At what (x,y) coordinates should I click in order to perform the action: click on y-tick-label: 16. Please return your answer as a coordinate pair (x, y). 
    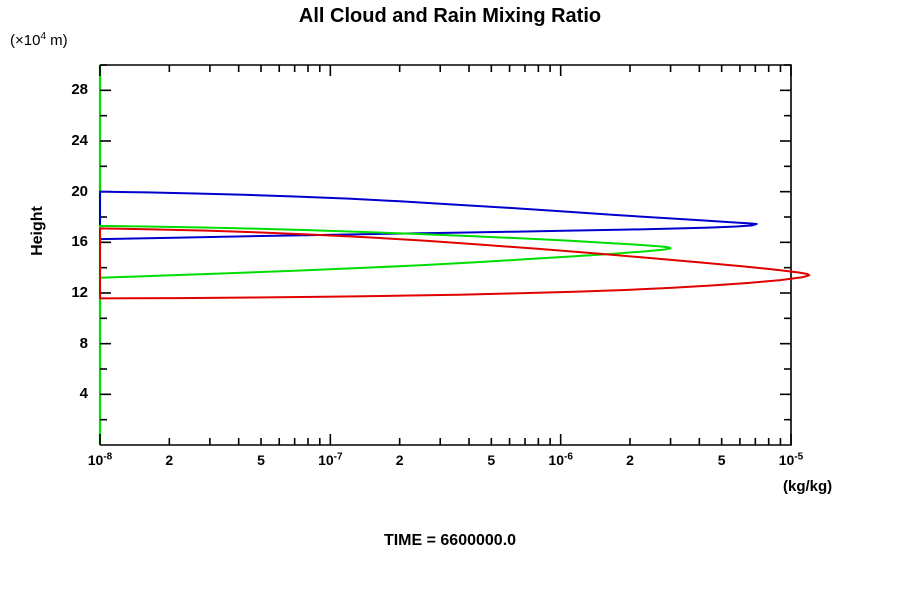
    Looking at the image, I should click on (79, 242).